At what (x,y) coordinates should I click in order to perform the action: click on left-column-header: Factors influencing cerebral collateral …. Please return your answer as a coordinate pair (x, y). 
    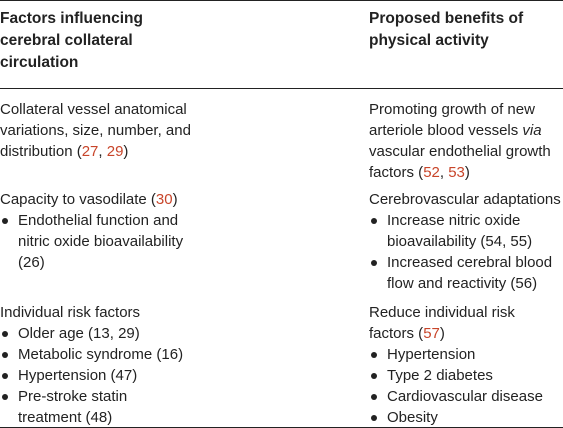
    Looking at the image, I should click on (71, 40).